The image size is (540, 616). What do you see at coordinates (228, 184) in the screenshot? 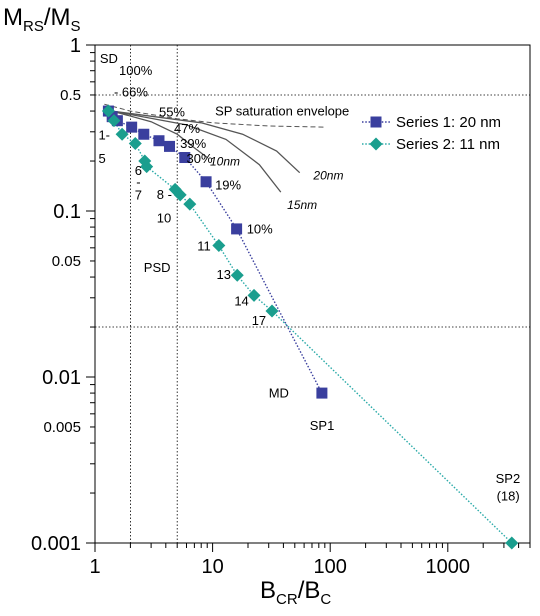
I see `point-annotation: 19%` at bounding box center [228, 184].